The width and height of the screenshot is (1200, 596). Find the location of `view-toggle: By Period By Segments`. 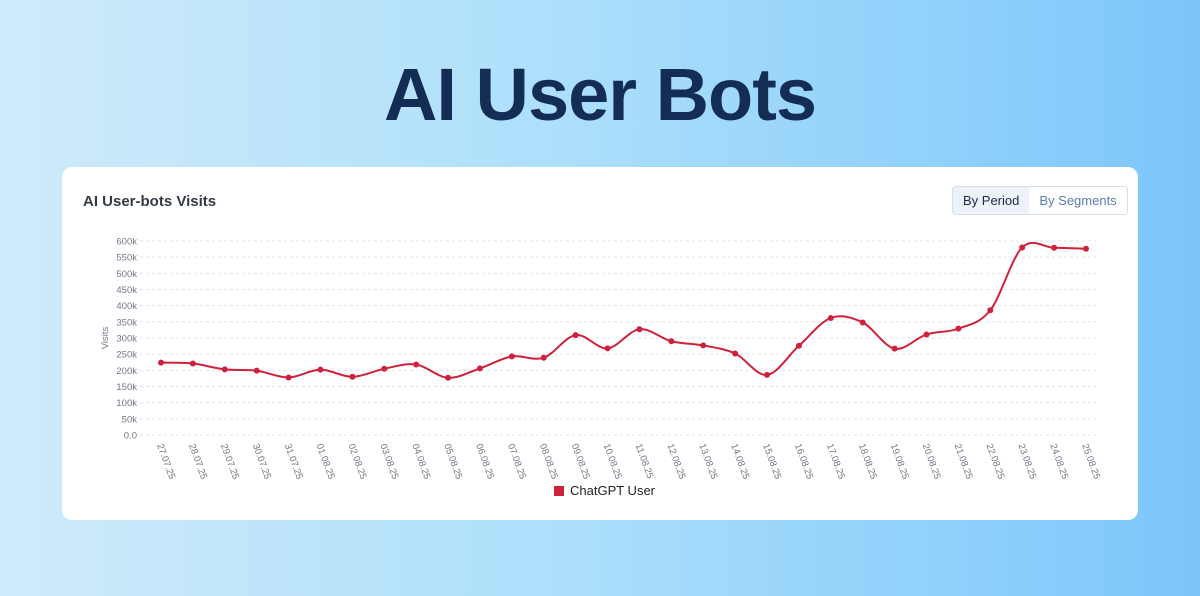

view-toggle: By Period By Segments is located at coordinates (1040, 200).